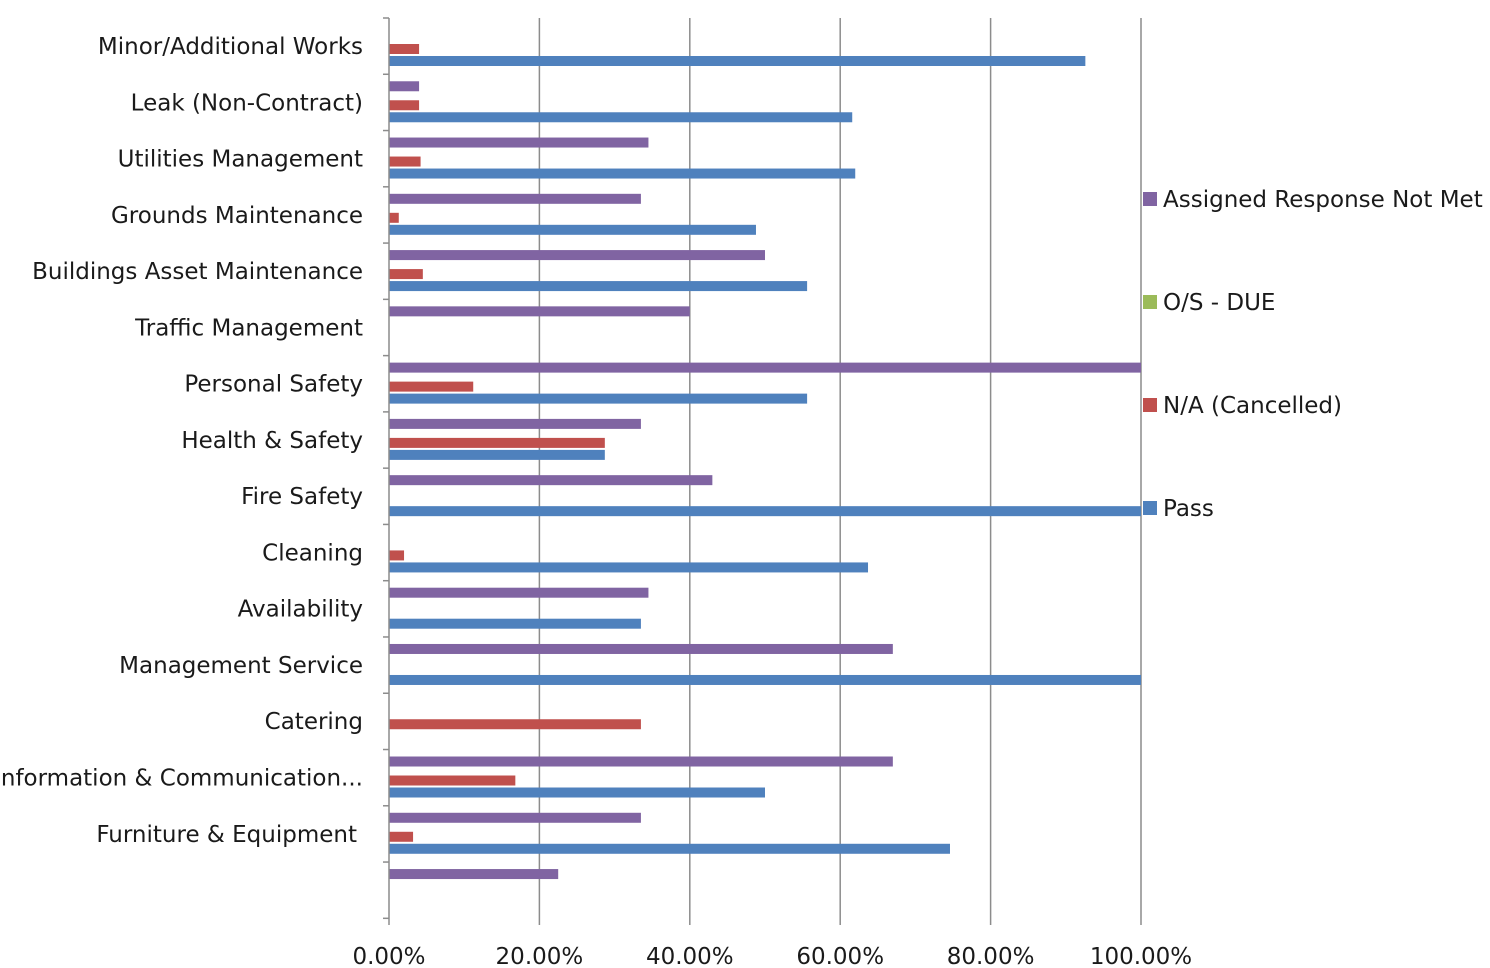  Describe the element at coordinates (1150, 199) in the screenshot. I see `legend-swatch-assigned-response-not-met` at that location.